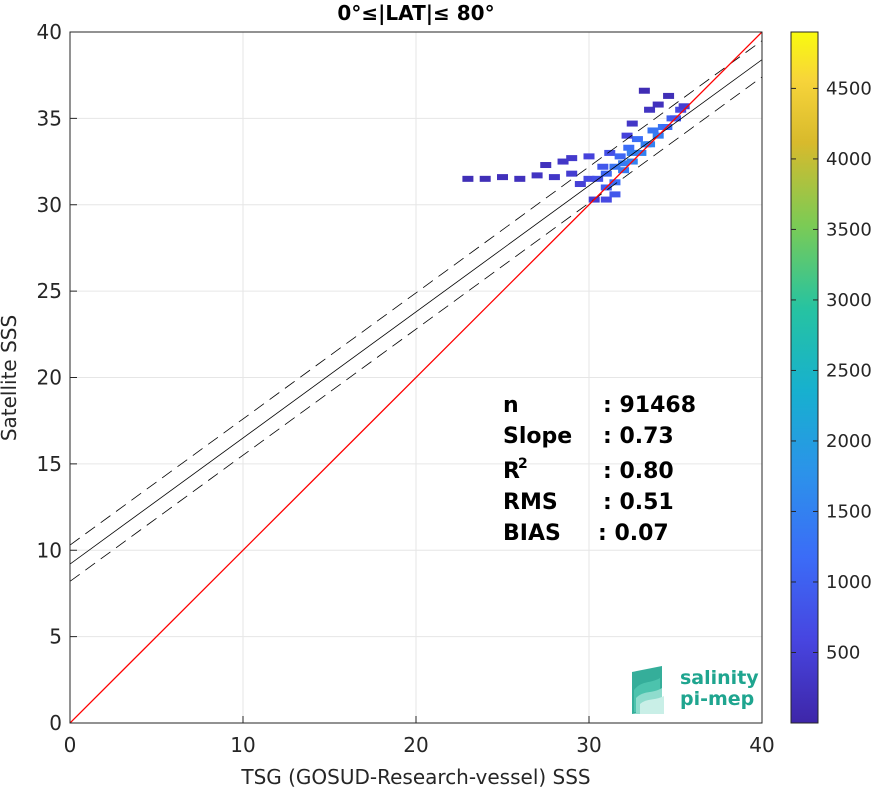 This screenshot has width=879, height=789. Describe the element at coordinates (70, 745) in the screenshot. I see `x-tick-label: 0` at that location.